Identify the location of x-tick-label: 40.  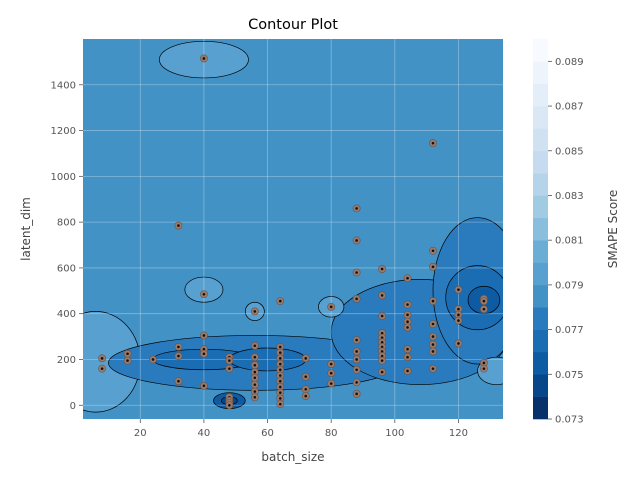
(204, 433).